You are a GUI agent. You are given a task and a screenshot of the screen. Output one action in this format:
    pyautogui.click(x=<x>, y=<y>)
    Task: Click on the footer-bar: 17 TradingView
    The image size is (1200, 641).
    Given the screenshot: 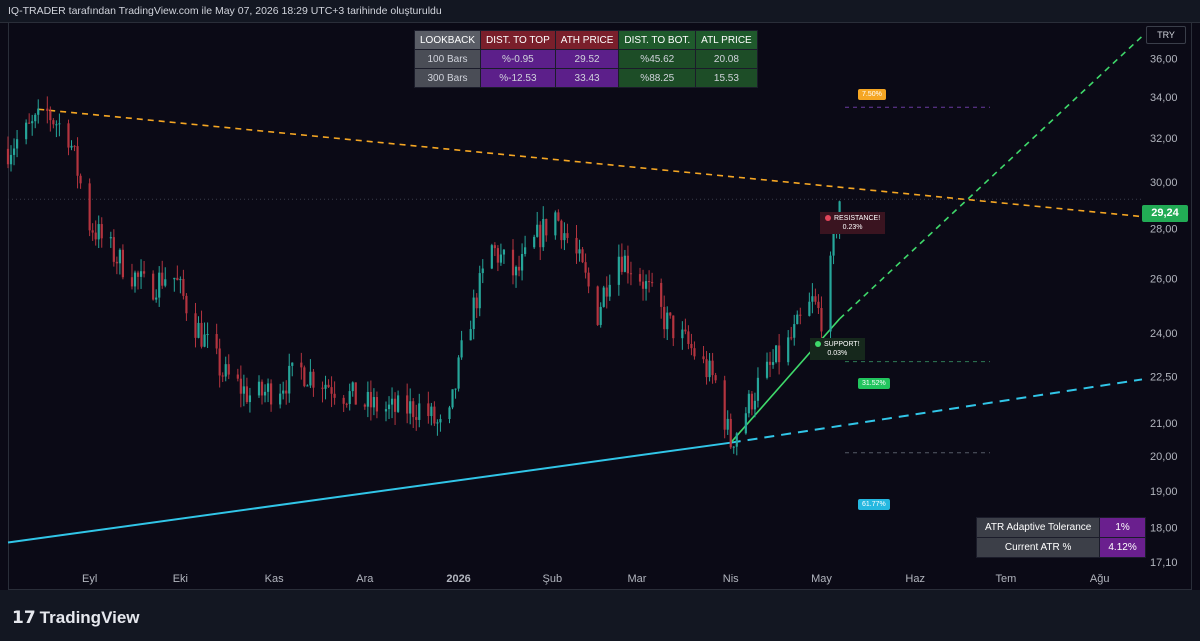 What is the action you would take?
    pyautogui.click(x=600, y=615)
    